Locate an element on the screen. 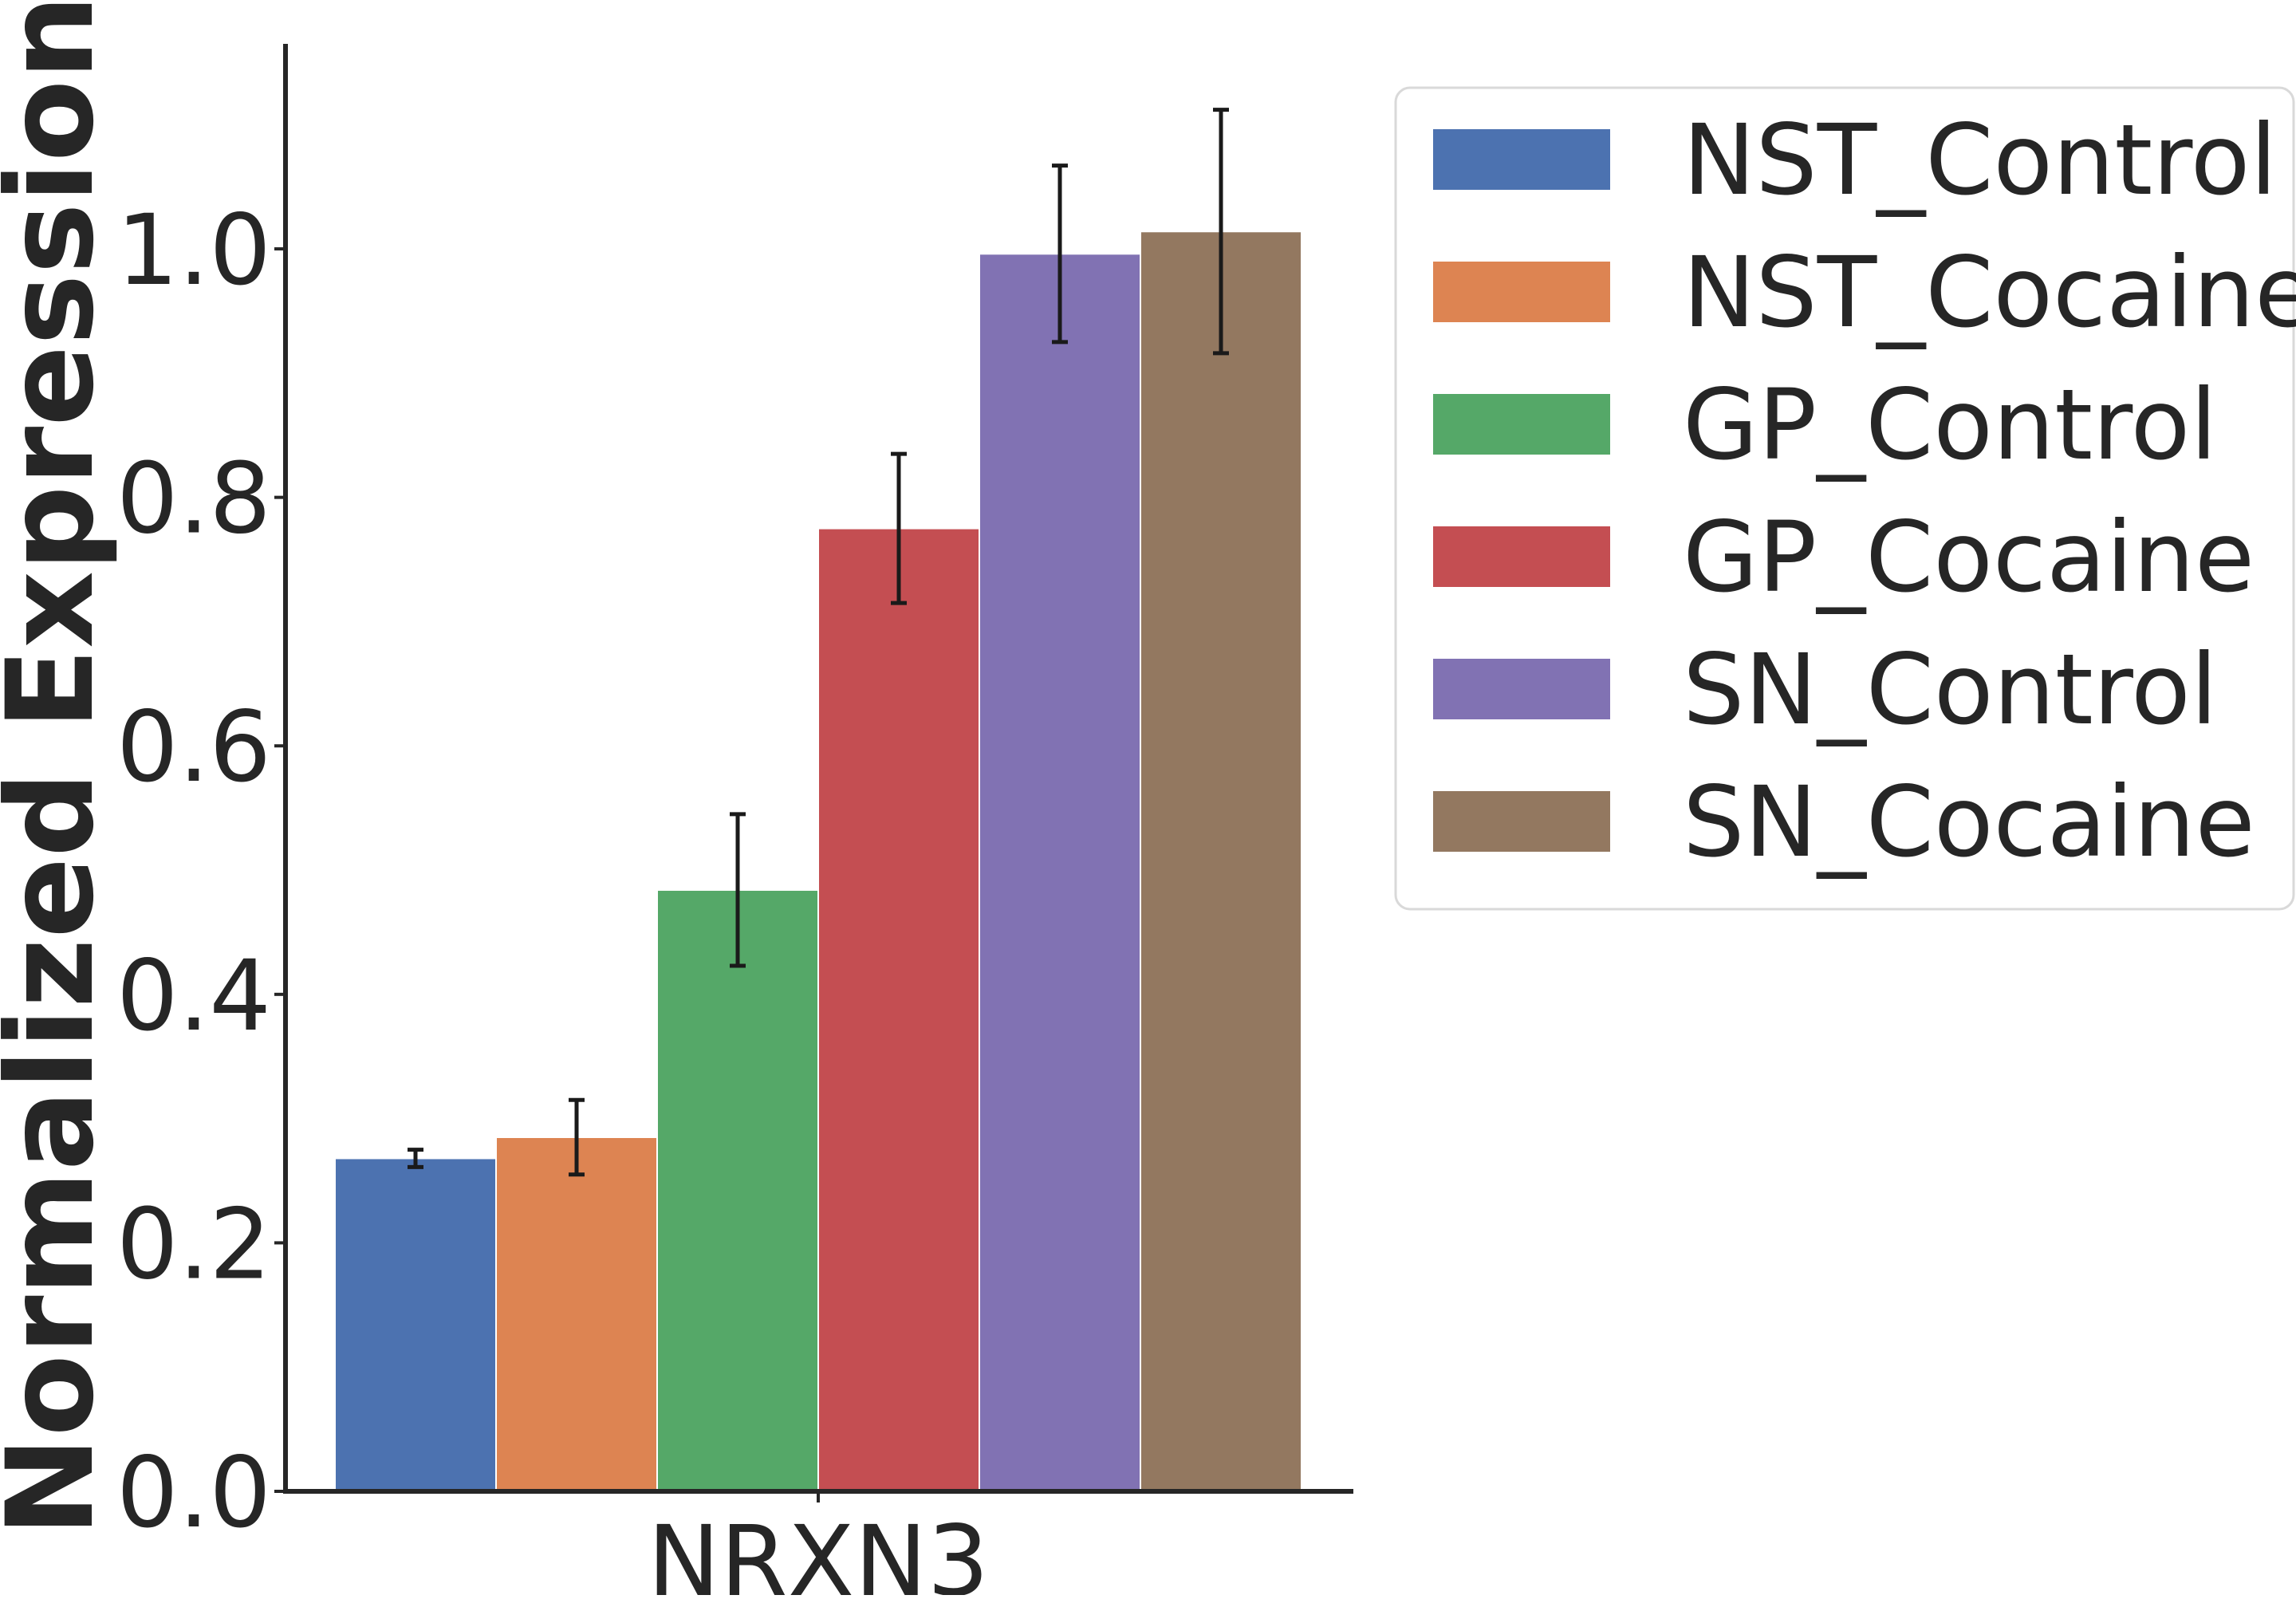 The width and height of the screenshot is (2296, 1599). bar-gp-control is located at coordinates (737, 1190).